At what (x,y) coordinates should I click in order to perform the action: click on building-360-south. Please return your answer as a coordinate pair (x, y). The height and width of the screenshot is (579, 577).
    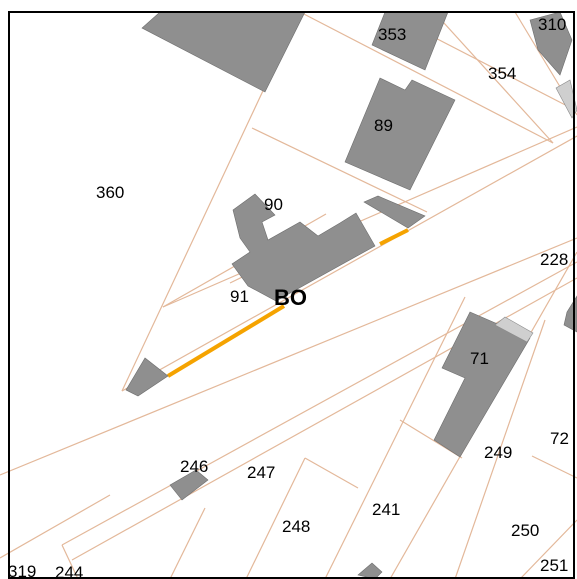
    Looking at the image, I should click on (147, 377).